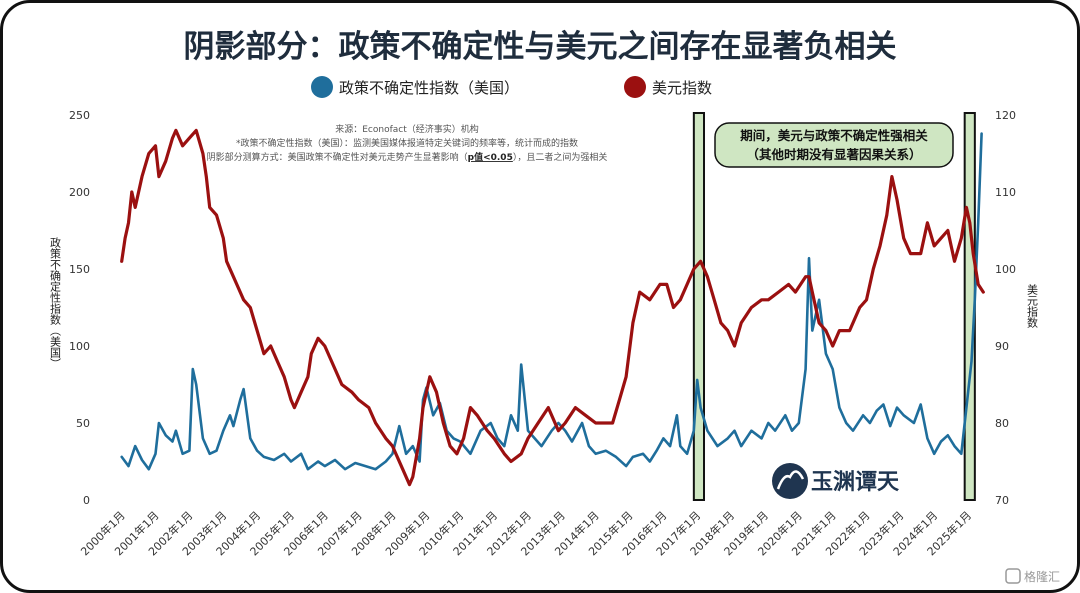 This screenshot has width=1080, height=593. I want to click on note-definition: *政策不确定性指数（美国）：监测美国媒体报道特定关键词的频率等，统计而成的指数, so click(407, 143).